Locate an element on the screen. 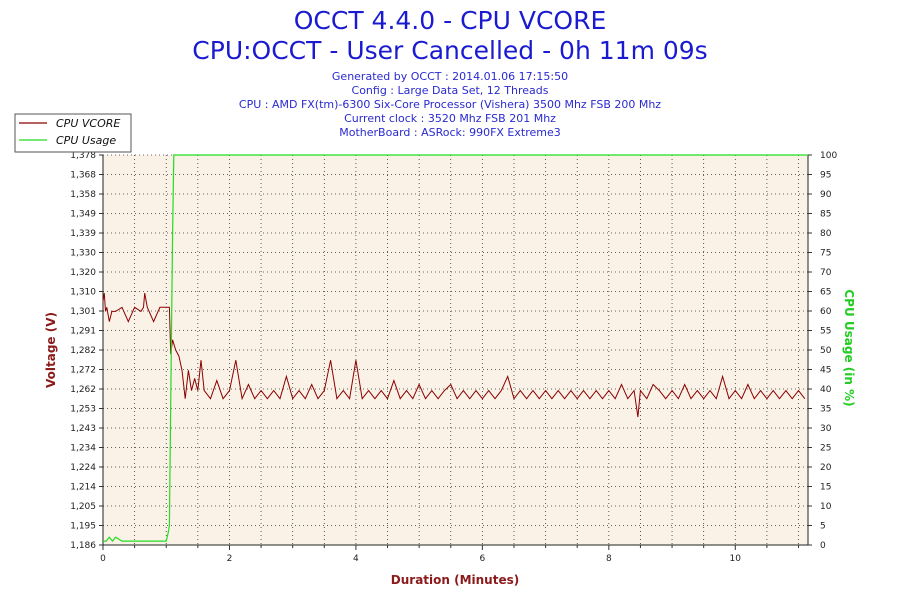  y2-tick-label: 90 is located at coordinates (826, 195).